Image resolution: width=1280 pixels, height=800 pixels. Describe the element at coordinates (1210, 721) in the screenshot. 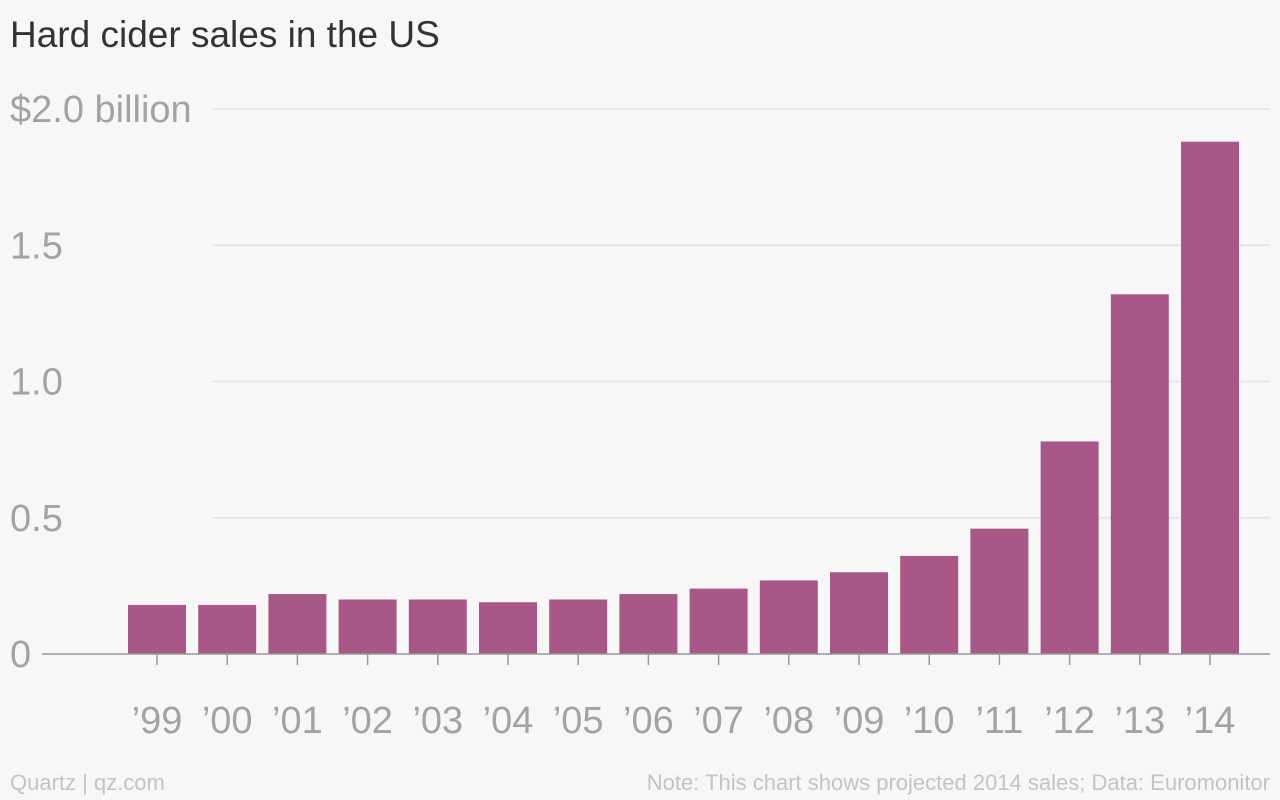

I see `x-tick-label: ’14` at that location.